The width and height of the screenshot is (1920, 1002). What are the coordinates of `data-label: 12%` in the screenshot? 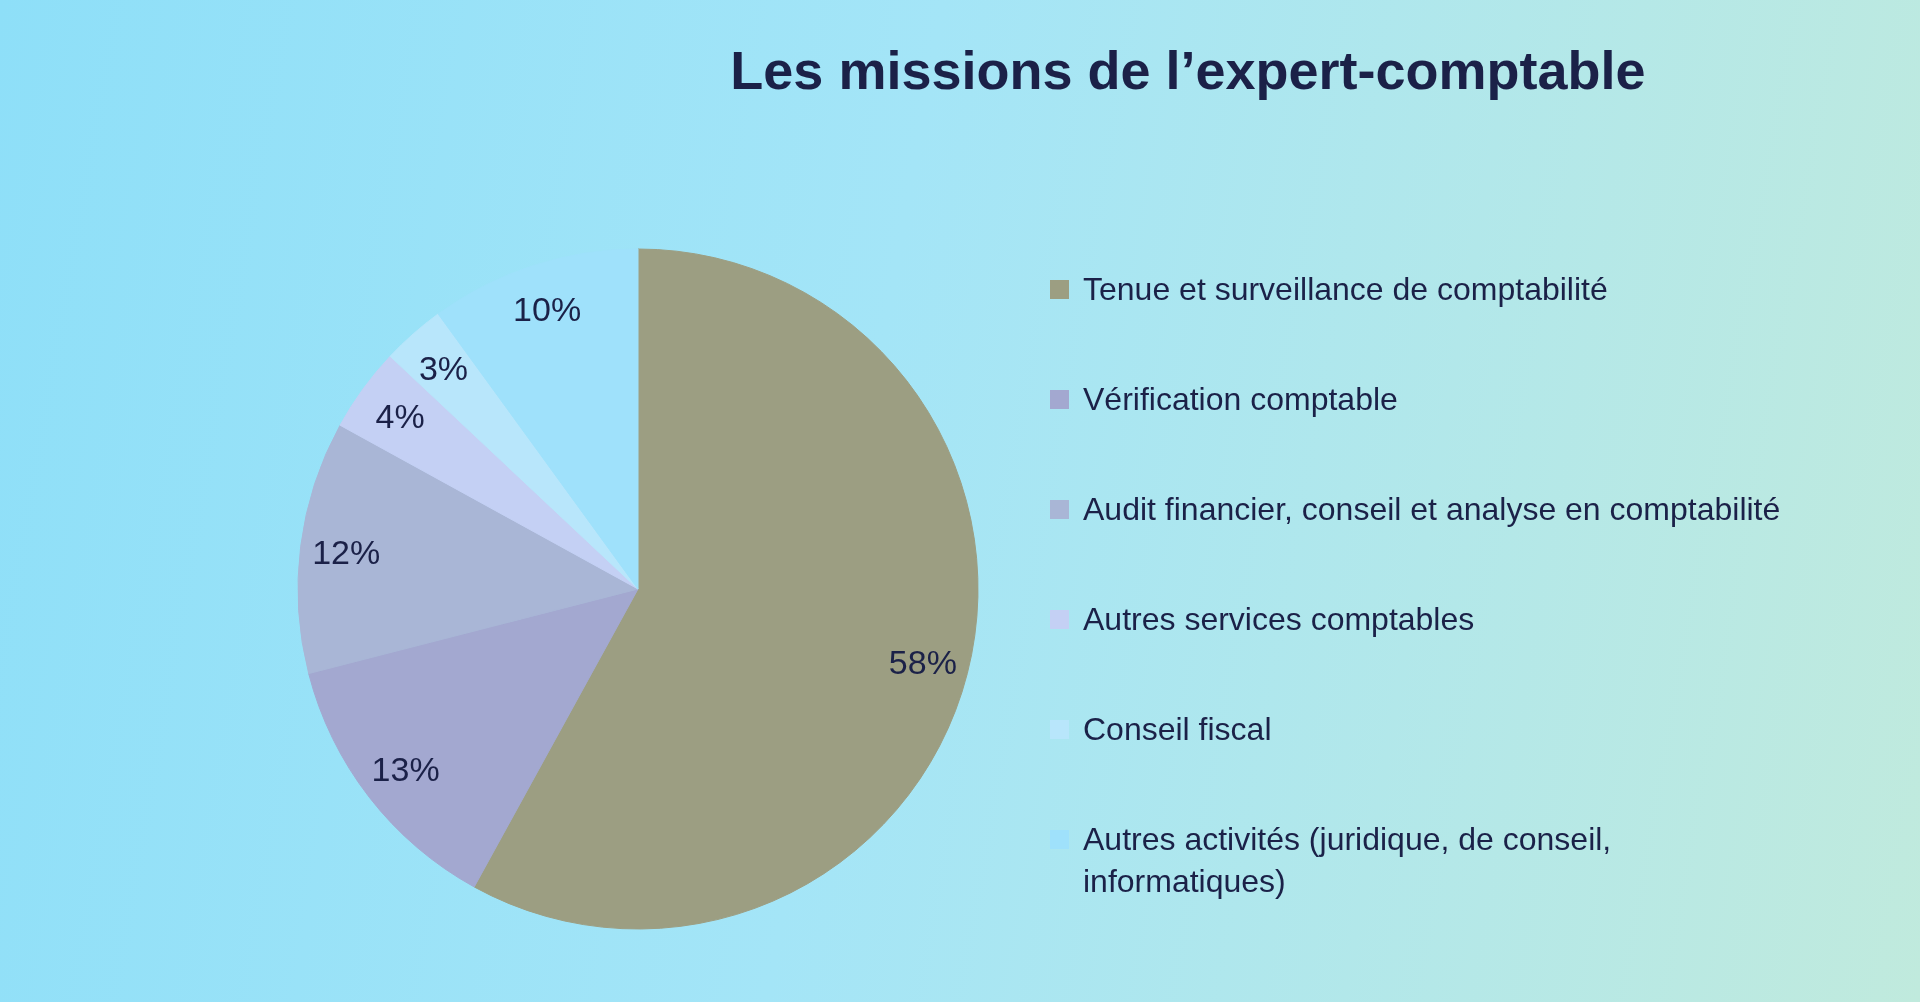 It's located at (346, 552).